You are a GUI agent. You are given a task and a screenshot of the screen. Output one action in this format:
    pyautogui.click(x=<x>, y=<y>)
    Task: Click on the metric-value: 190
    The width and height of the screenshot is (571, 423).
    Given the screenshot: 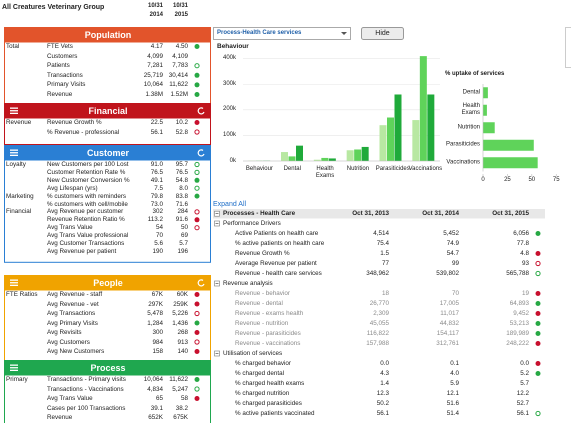 What is the action you would take?
    pyautogui.click(x=157, y=251)
    